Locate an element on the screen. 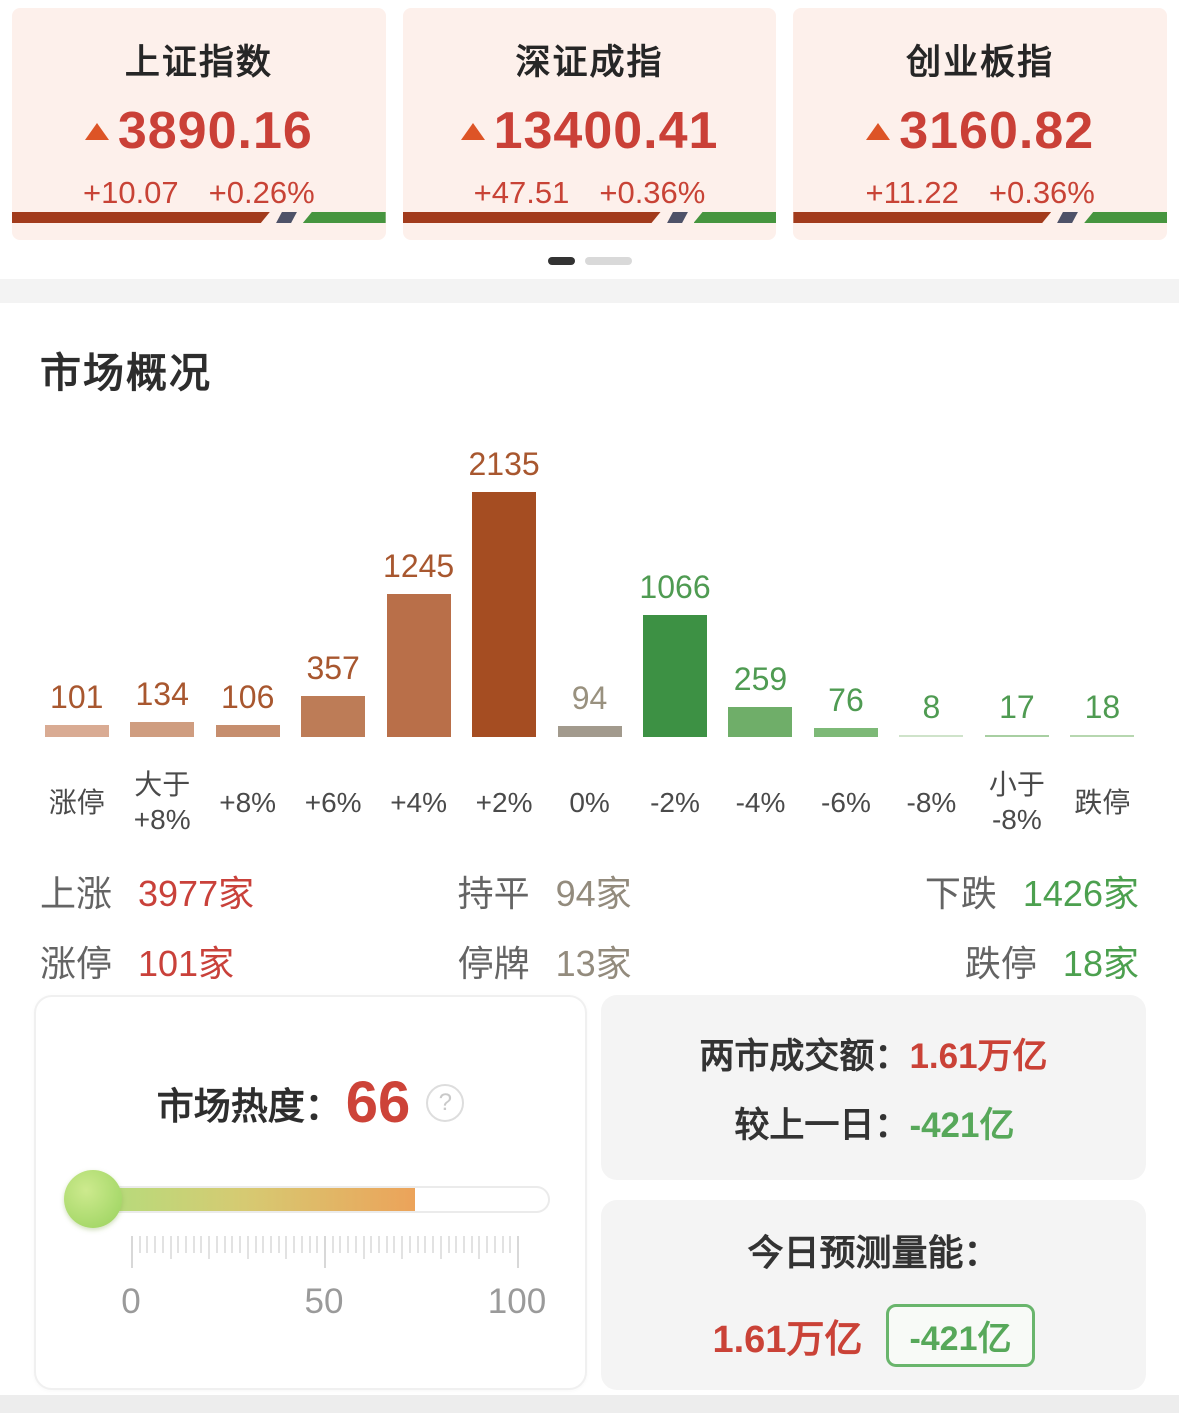 This screenshot has height=1413, width=1179. index-value: 3160.82 is located at coordinates (997, 131).